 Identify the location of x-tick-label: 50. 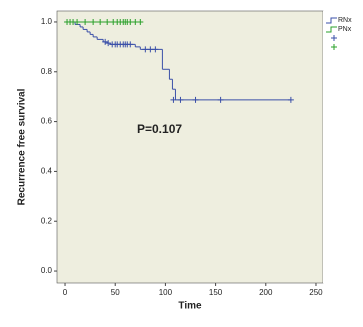
(115, 292).